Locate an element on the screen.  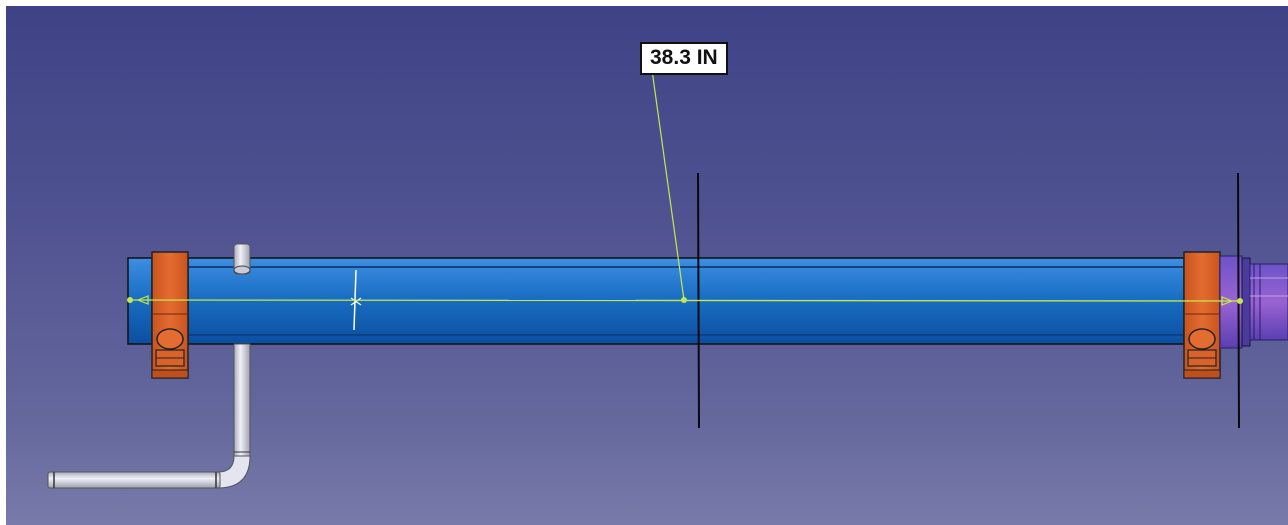
pipe-stub-top is located at coordinates (242, 259).